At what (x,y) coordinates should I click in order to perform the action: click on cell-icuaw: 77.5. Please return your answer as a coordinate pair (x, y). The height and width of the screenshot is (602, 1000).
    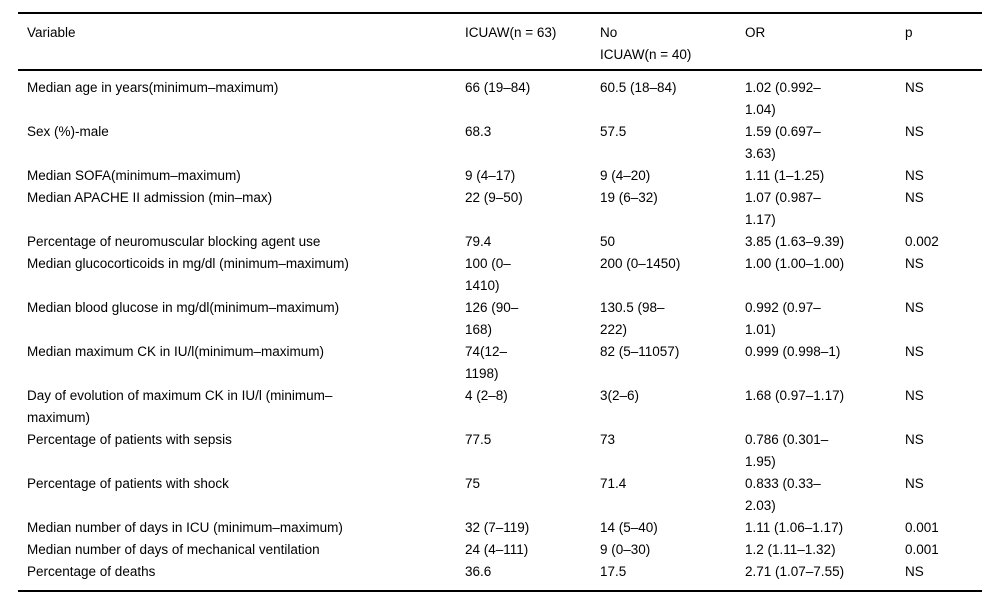
    Looking at the image, I should click on (478, 439).